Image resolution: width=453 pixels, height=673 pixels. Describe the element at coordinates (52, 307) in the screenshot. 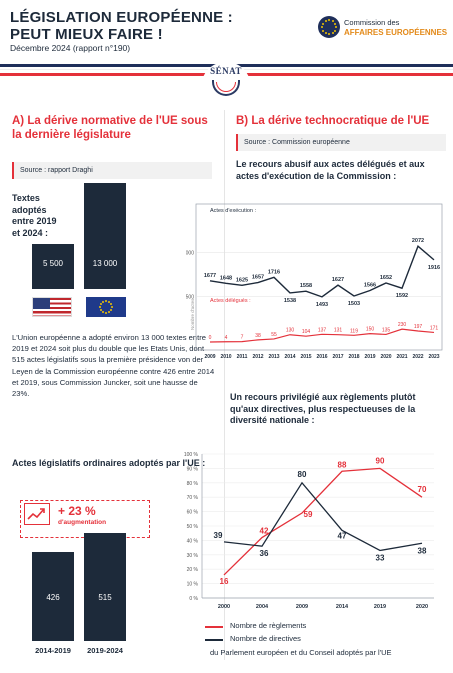

I see `us-flag-icon` at that location.